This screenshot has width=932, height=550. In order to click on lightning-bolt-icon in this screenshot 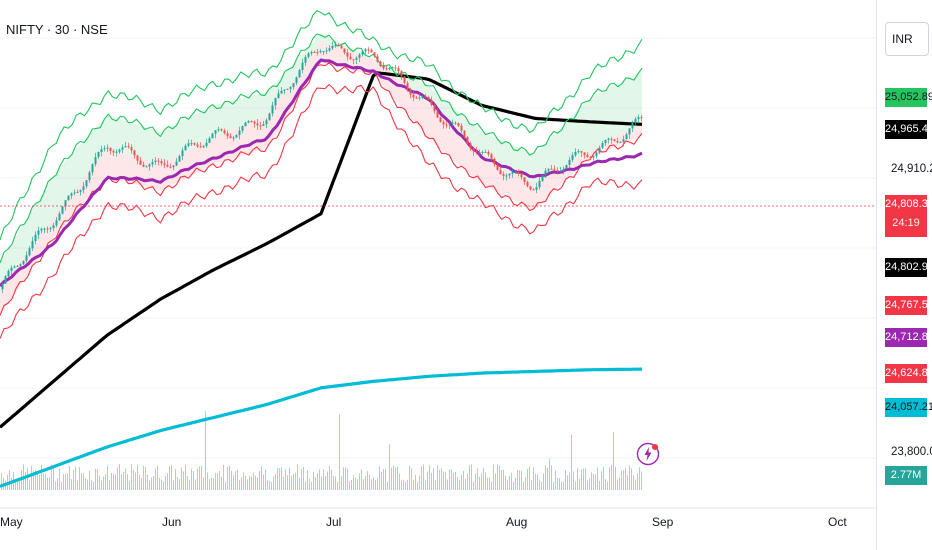, I will do `click(648, 454)`.